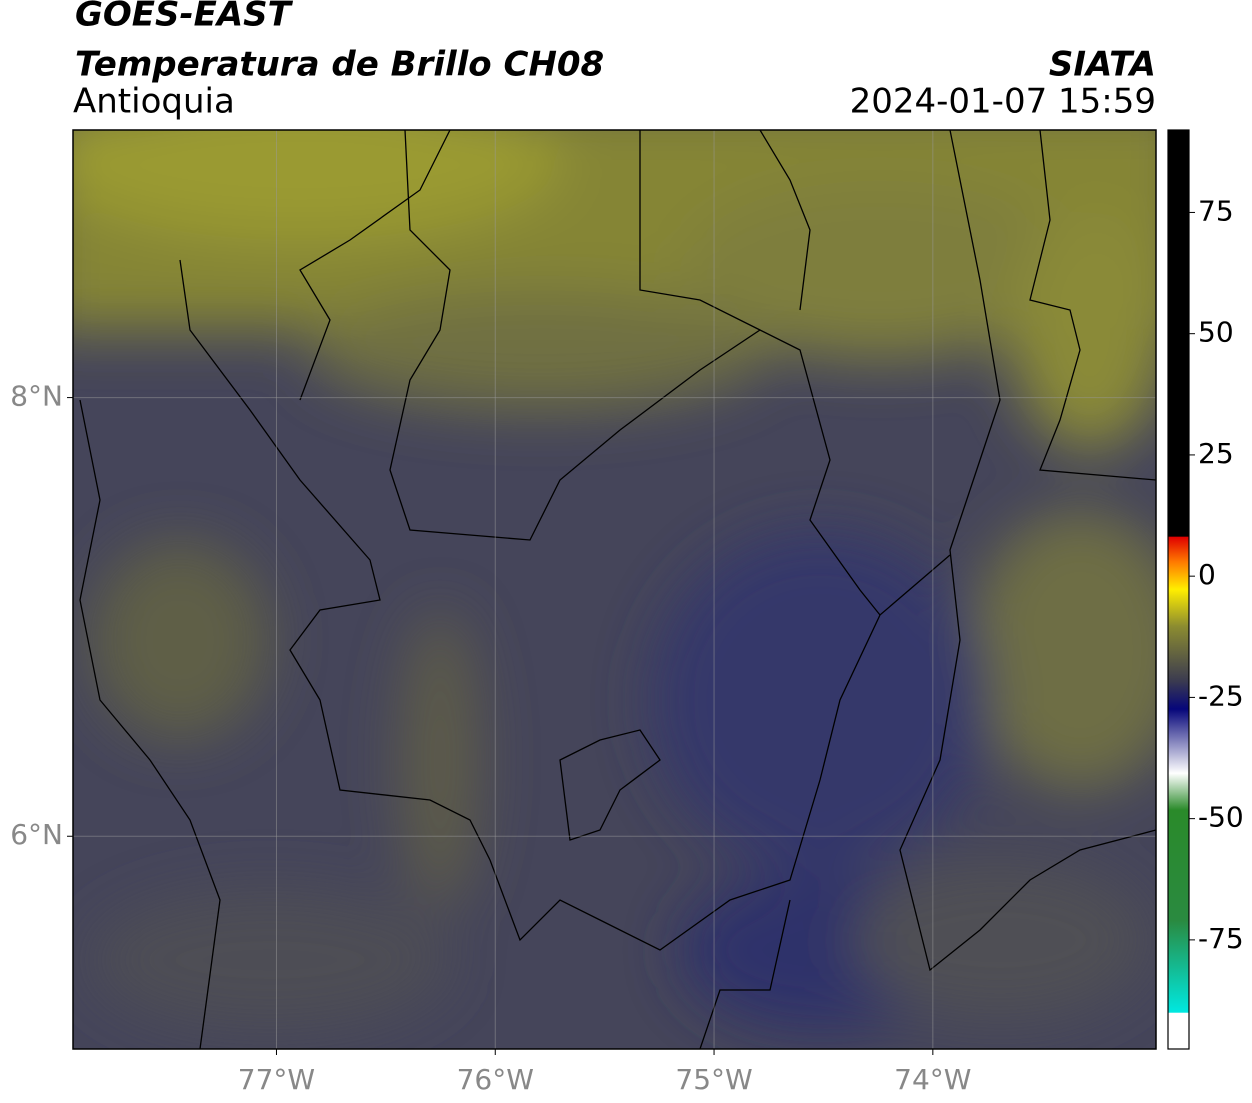 This screenshot has width=1252, height=1103. Describe the element at coordinates (932, 1079) in the screenshot. I see `x-tick-label: 74°W` at that location.